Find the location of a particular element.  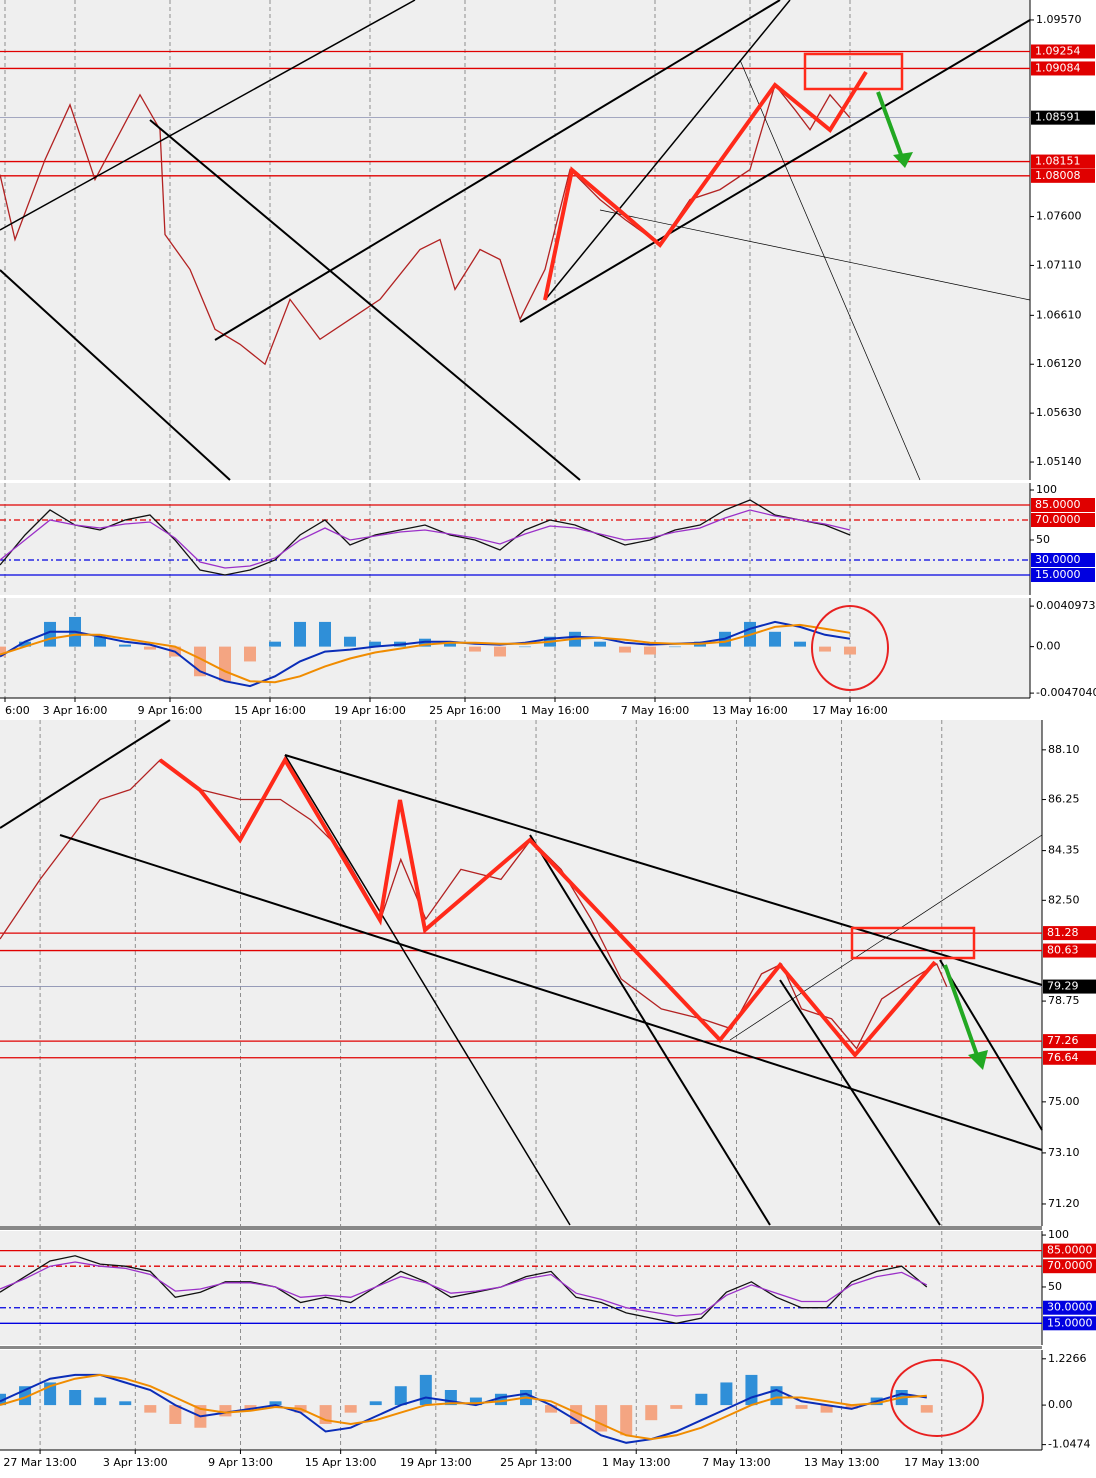

level-label: 80.63 is located at coordinates (1063, 950).